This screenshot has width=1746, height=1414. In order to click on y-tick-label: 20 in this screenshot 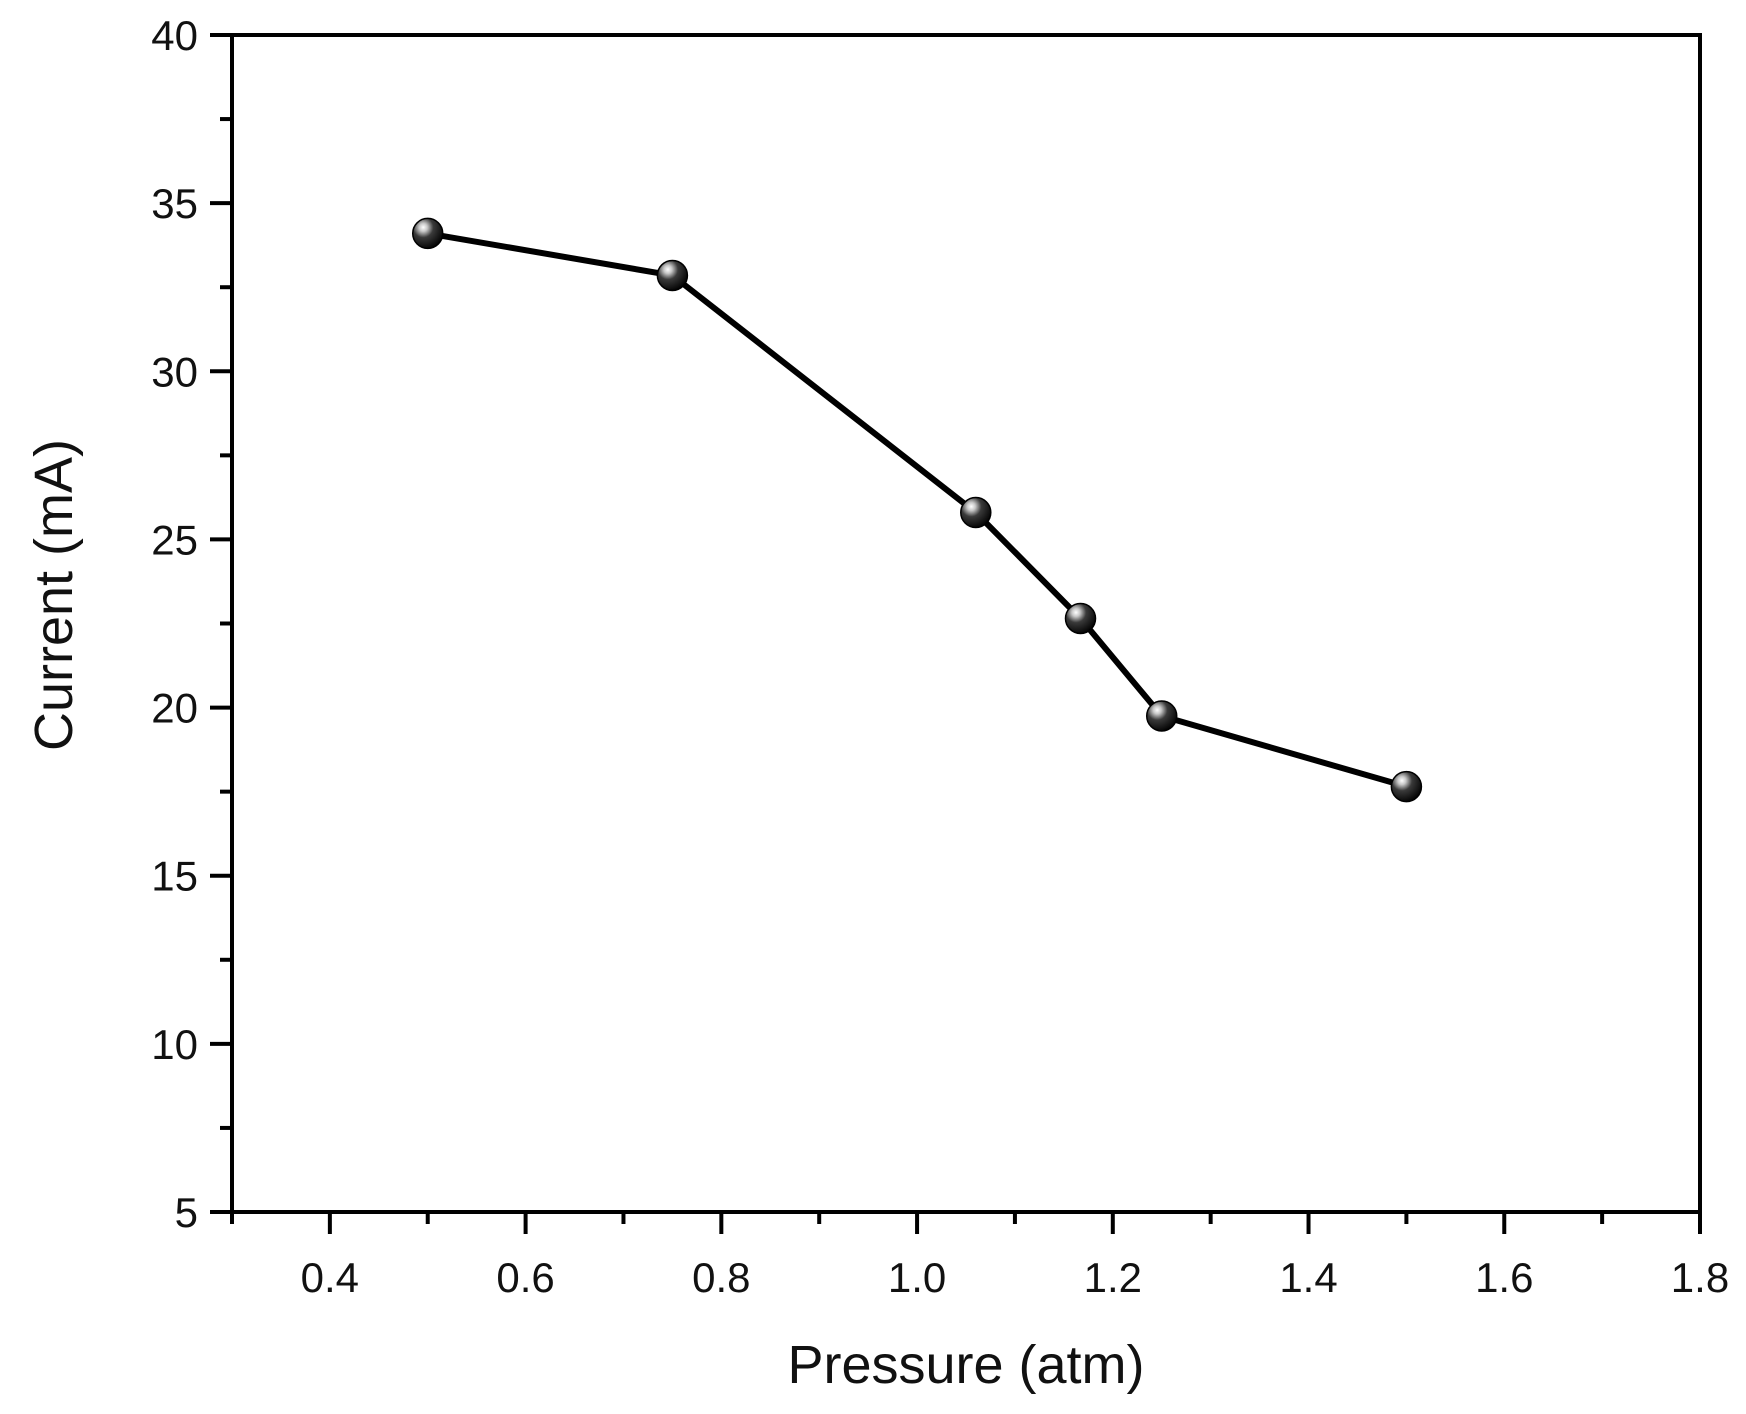, I will do `click(174, 708)`.